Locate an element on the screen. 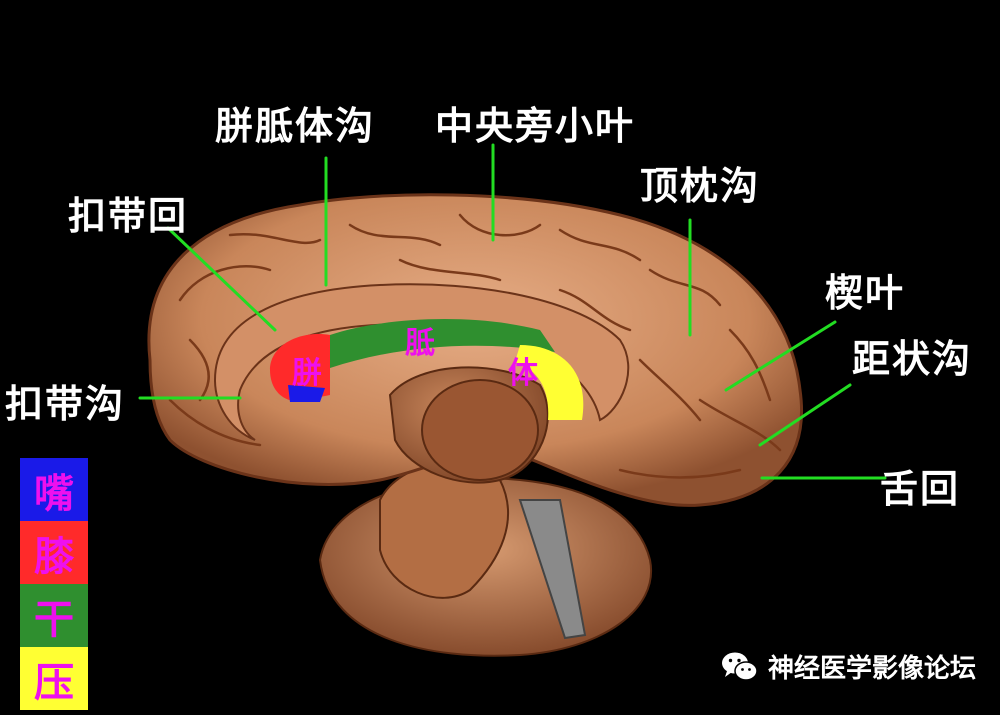 This screenshot has width=1000, height=715. callosum-char-1: 胼 is located at coordinates (307, 373).